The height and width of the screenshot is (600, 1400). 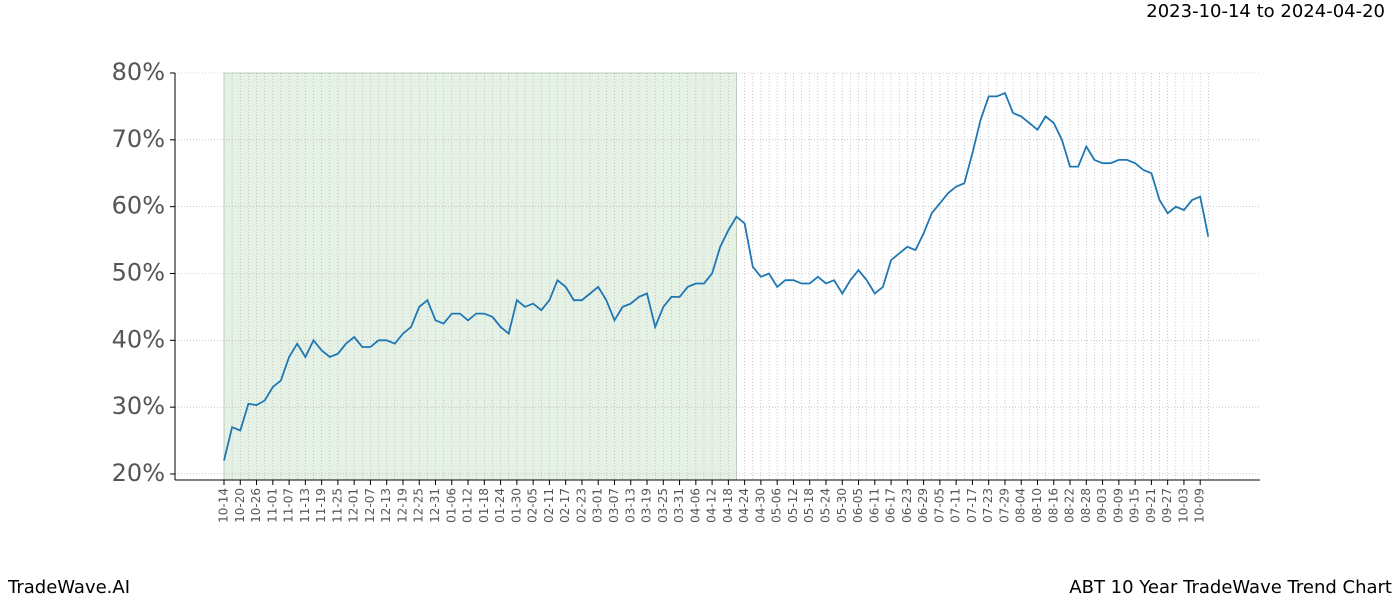 What do you see at coordinates (809, 505) in the screenshot?
I see `x-tick-label: 05-18` at bounding box center [809, 505].